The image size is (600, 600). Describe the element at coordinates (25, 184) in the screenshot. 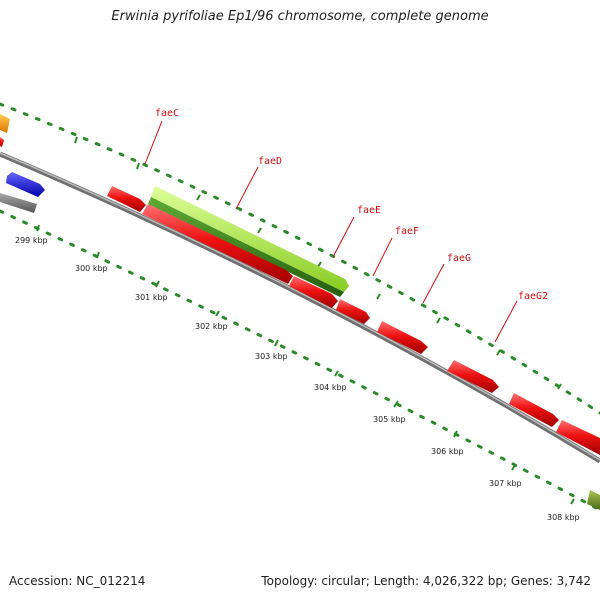

I see `gene-blue` at that location.